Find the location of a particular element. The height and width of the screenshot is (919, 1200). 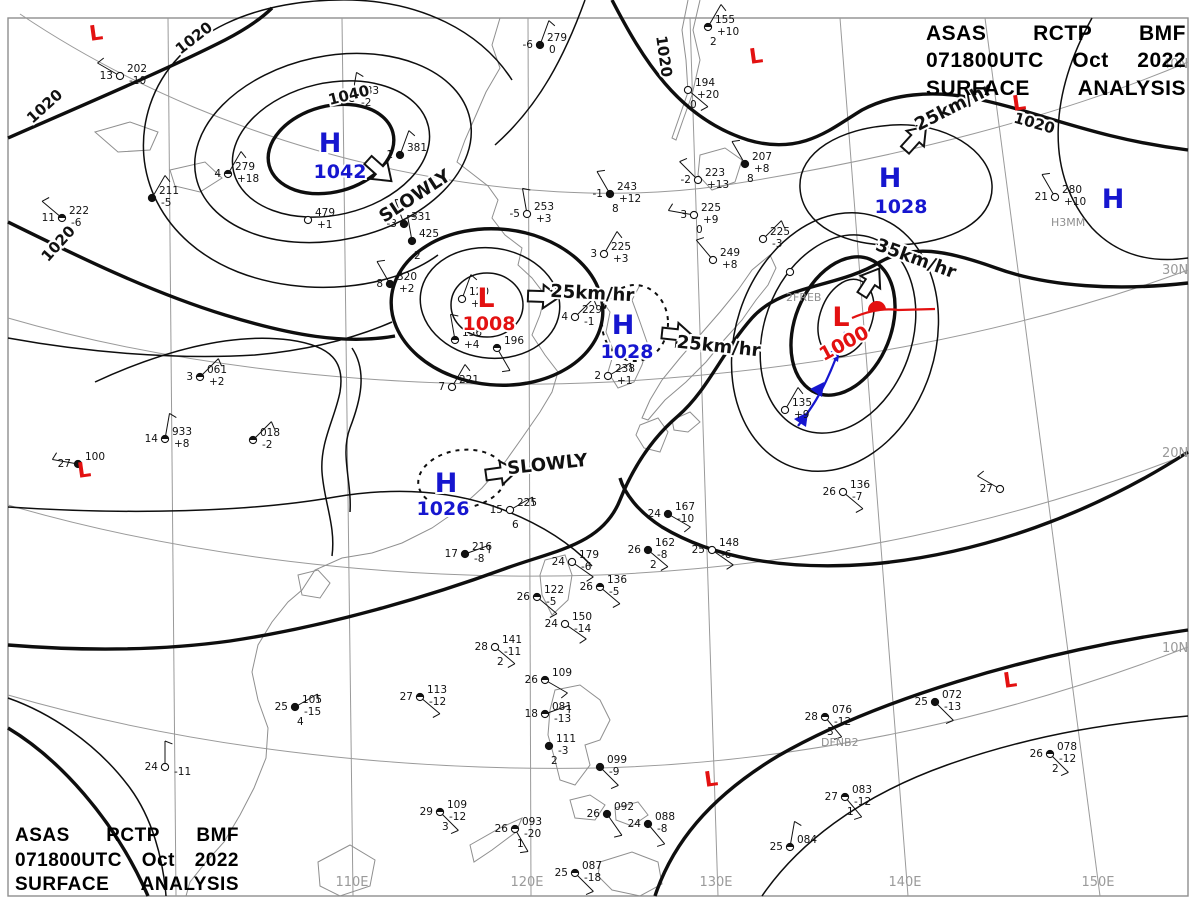

station-pressure: 225 is located at coordinates (527, 503).